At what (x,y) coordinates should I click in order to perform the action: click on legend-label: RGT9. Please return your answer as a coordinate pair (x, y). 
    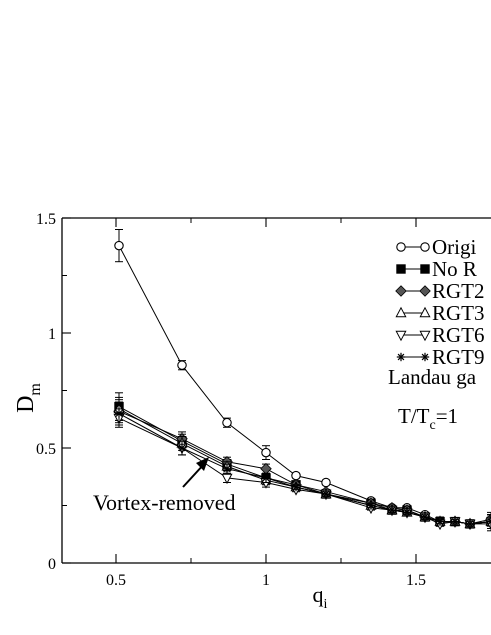
    Looking at the image, I should click on (458, 357).